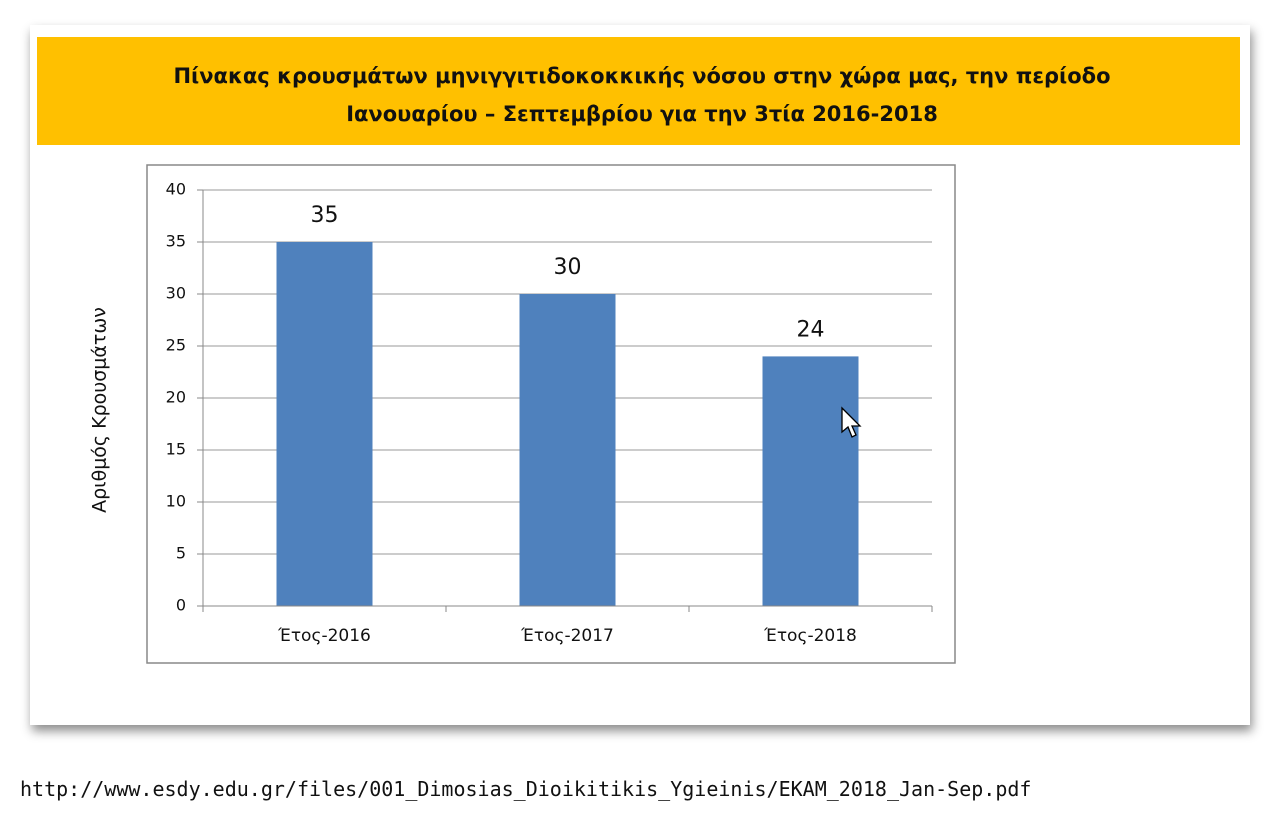  Describe the element at coordinates (176, 397) in the screenshot. I see `y-tick-label: 20` at that location.